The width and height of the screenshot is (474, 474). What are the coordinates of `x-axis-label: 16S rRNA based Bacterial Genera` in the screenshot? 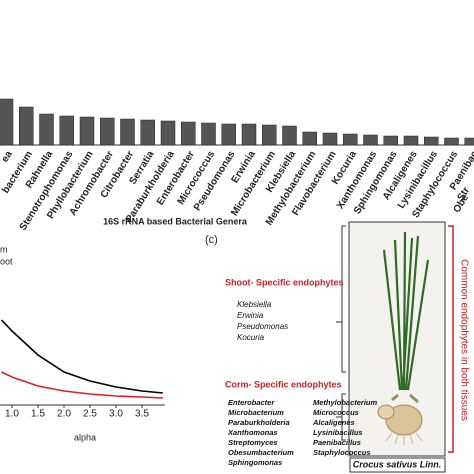 It's located at (175, 221).